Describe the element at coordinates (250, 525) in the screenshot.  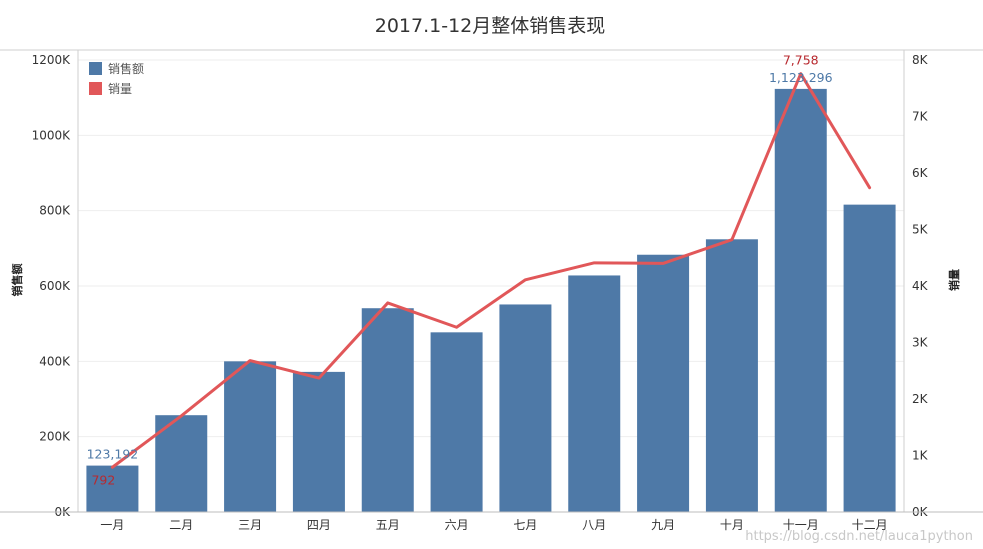
I see `x-tick-label: 三月` at that location.